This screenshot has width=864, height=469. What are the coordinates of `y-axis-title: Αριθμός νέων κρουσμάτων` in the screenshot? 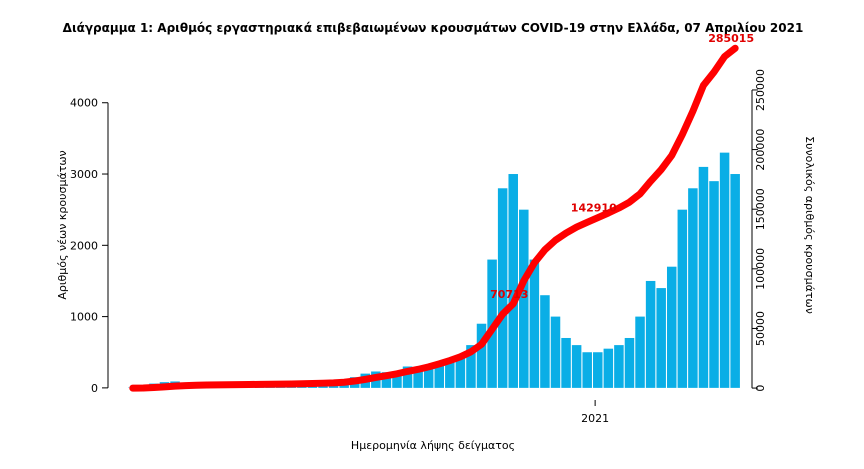 It's located at (62, 224).